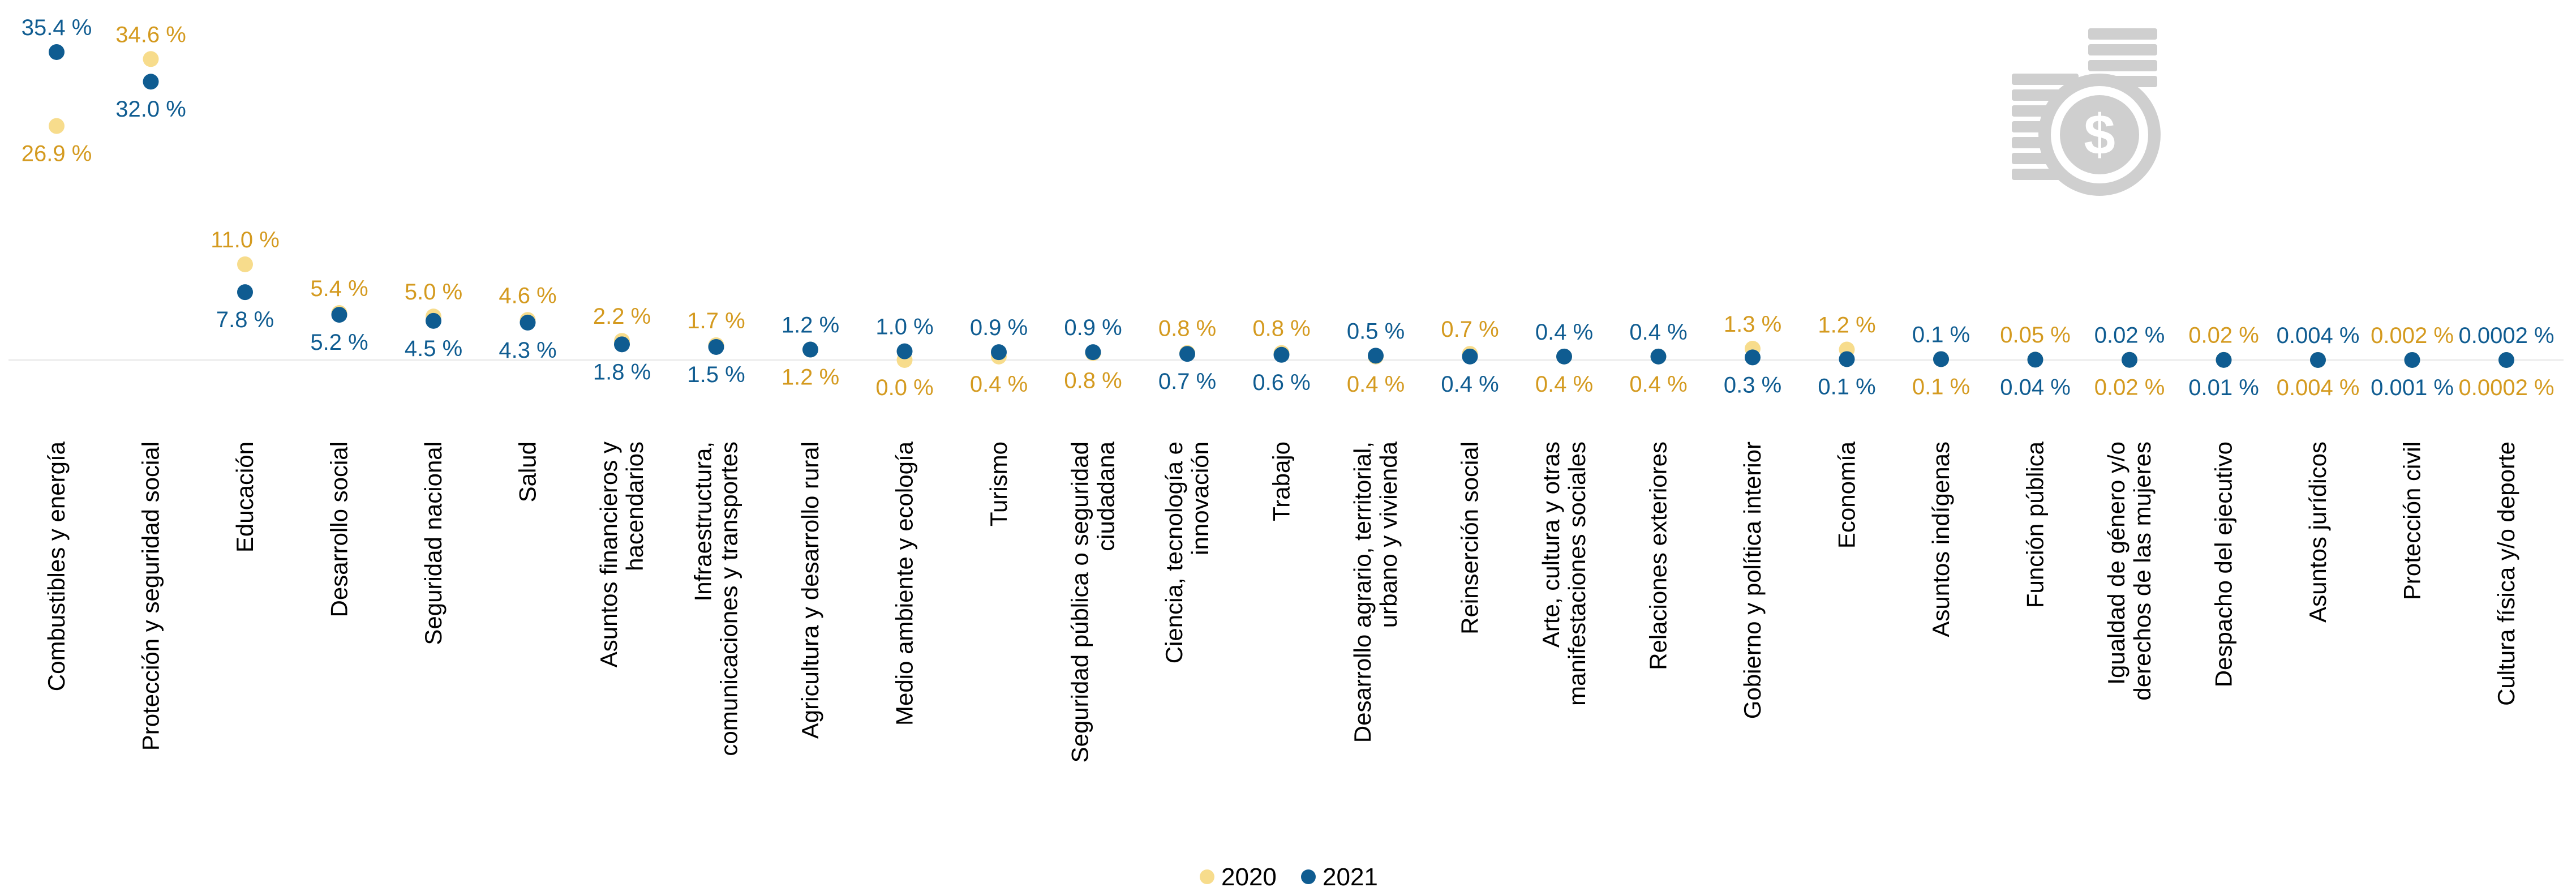  Describe the element at coordinates (2035, 387) in the screenshot. I see `data-label-2021-21: 0.04 %` at that location.